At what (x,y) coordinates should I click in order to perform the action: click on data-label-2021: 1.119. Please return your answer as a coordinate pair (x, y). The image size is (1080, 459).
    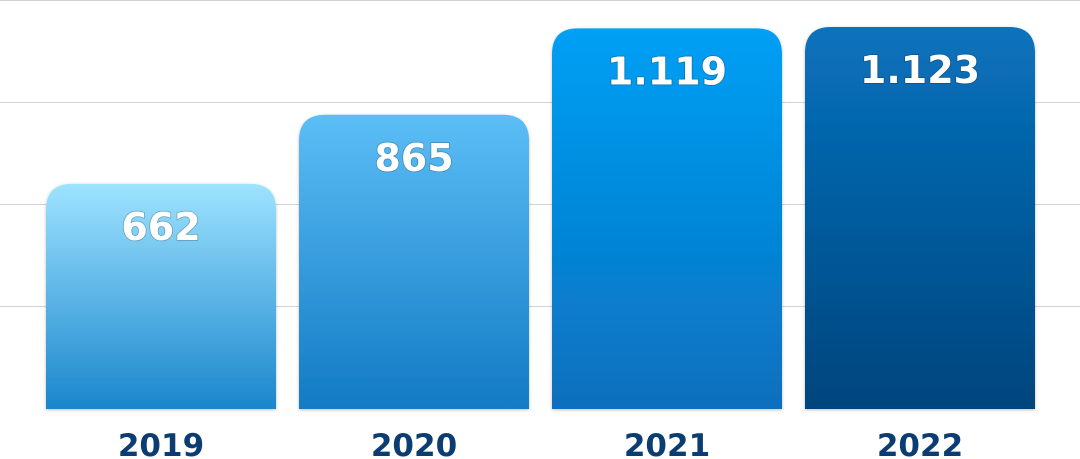
    Looking at the image, I should click on (667, 71).